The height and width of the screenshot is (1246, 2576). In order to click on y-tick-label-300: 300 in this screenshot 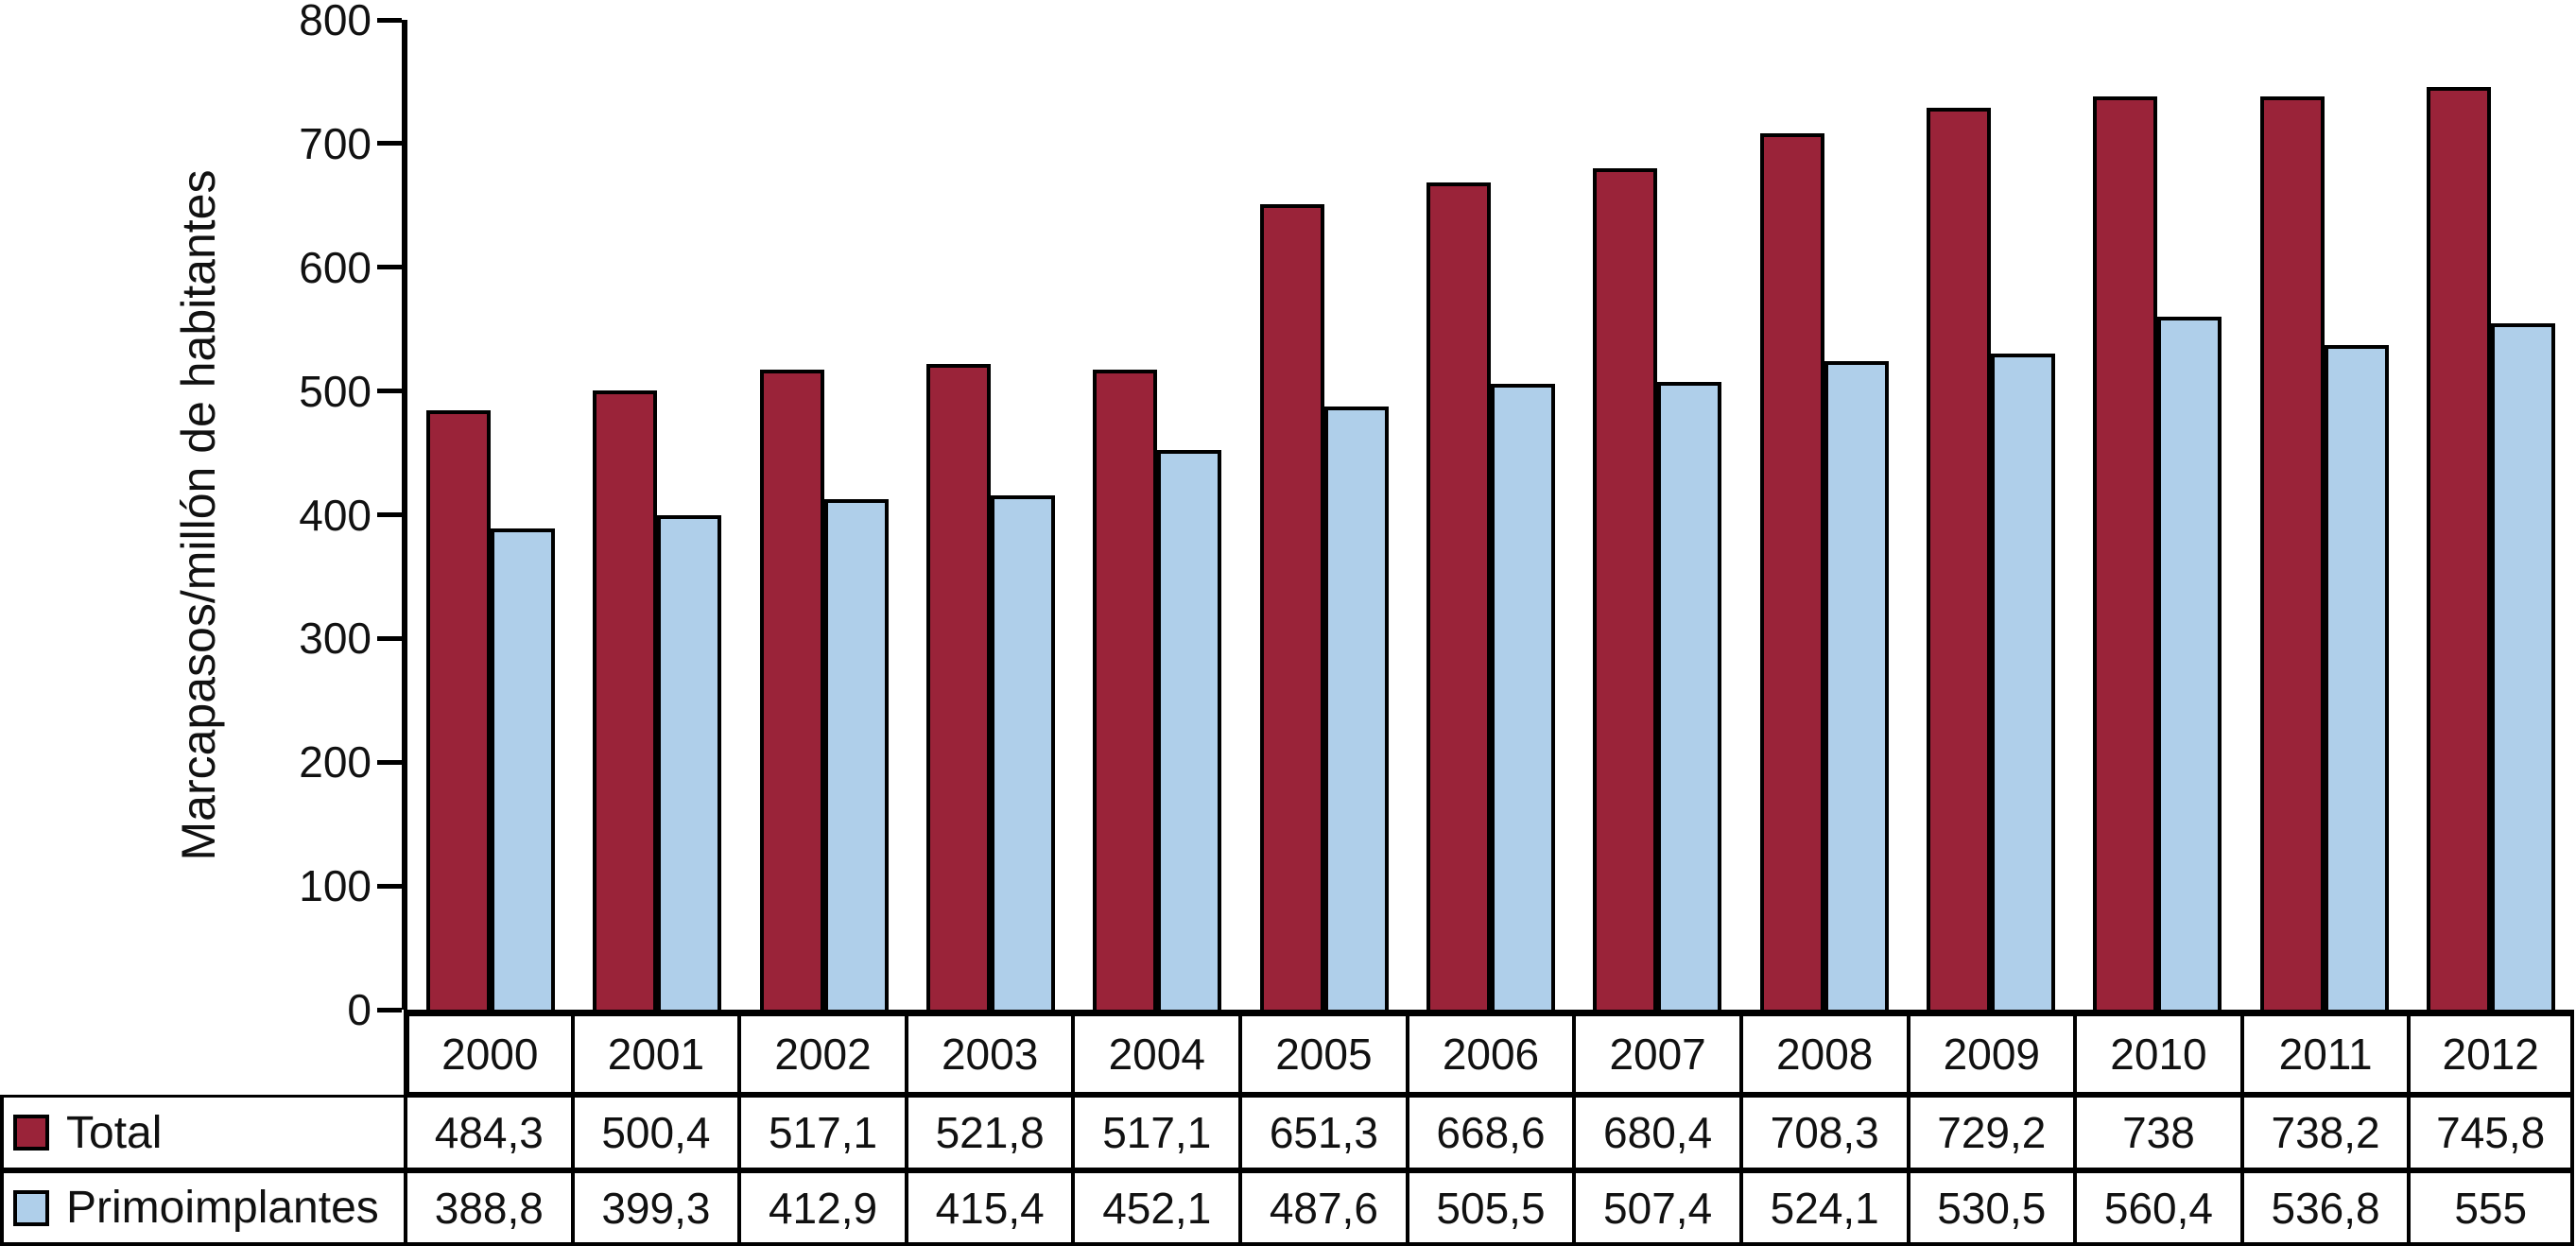, I will do `click(336, 639)`.